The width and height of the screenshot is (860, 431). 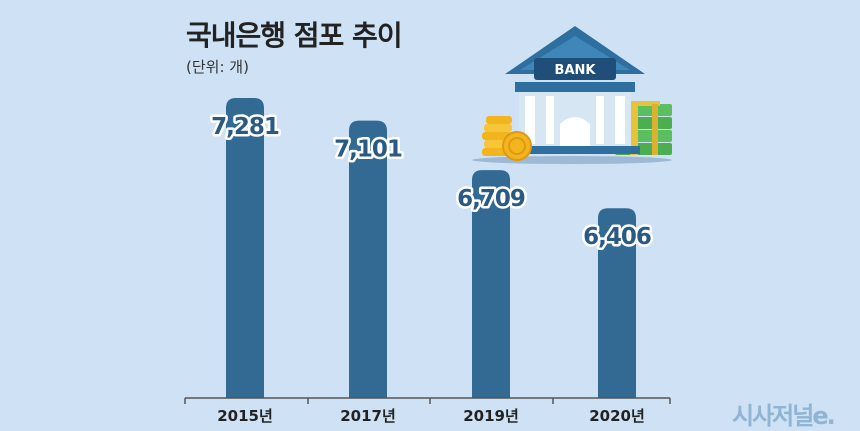 What do you see at coordinates (368, 416) in the screenshot?
I see `x-tick-label-1: 2017년` at bounding box center [368, 416].